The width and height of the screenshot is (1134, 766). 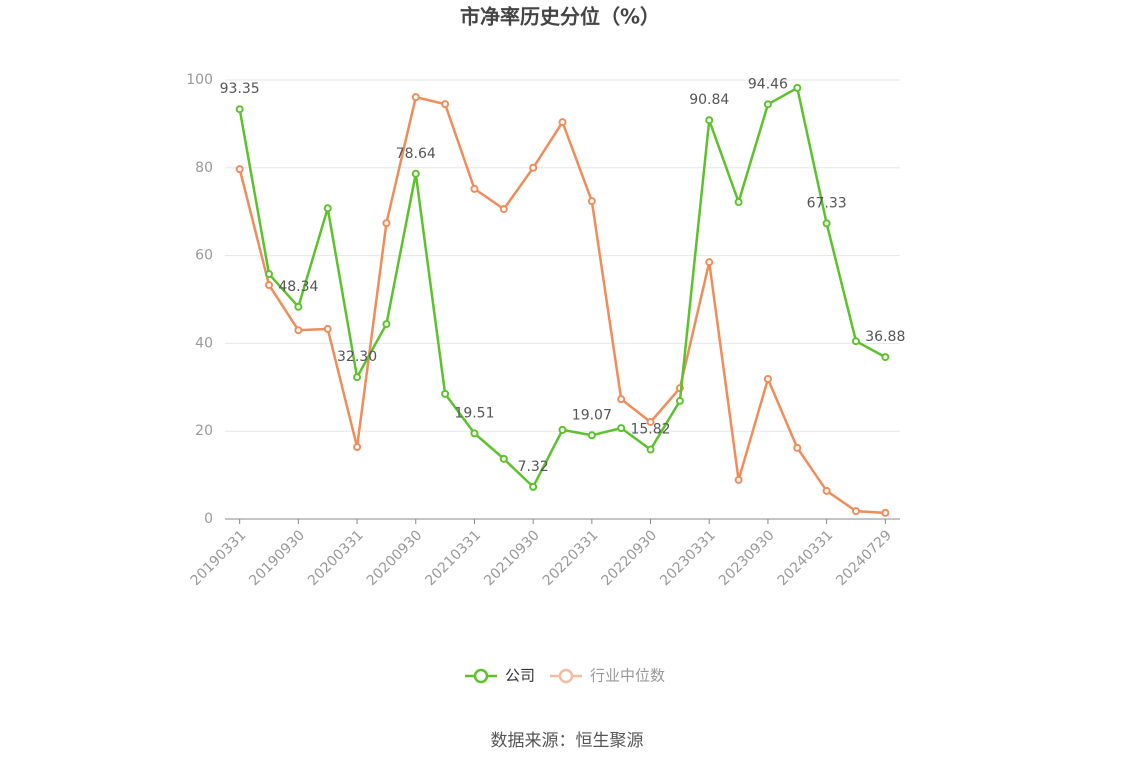 What do you see at coordinates (204, 256) in the screenshot?
I see `y-tick-label: 60` at bounding box center [204, 256].